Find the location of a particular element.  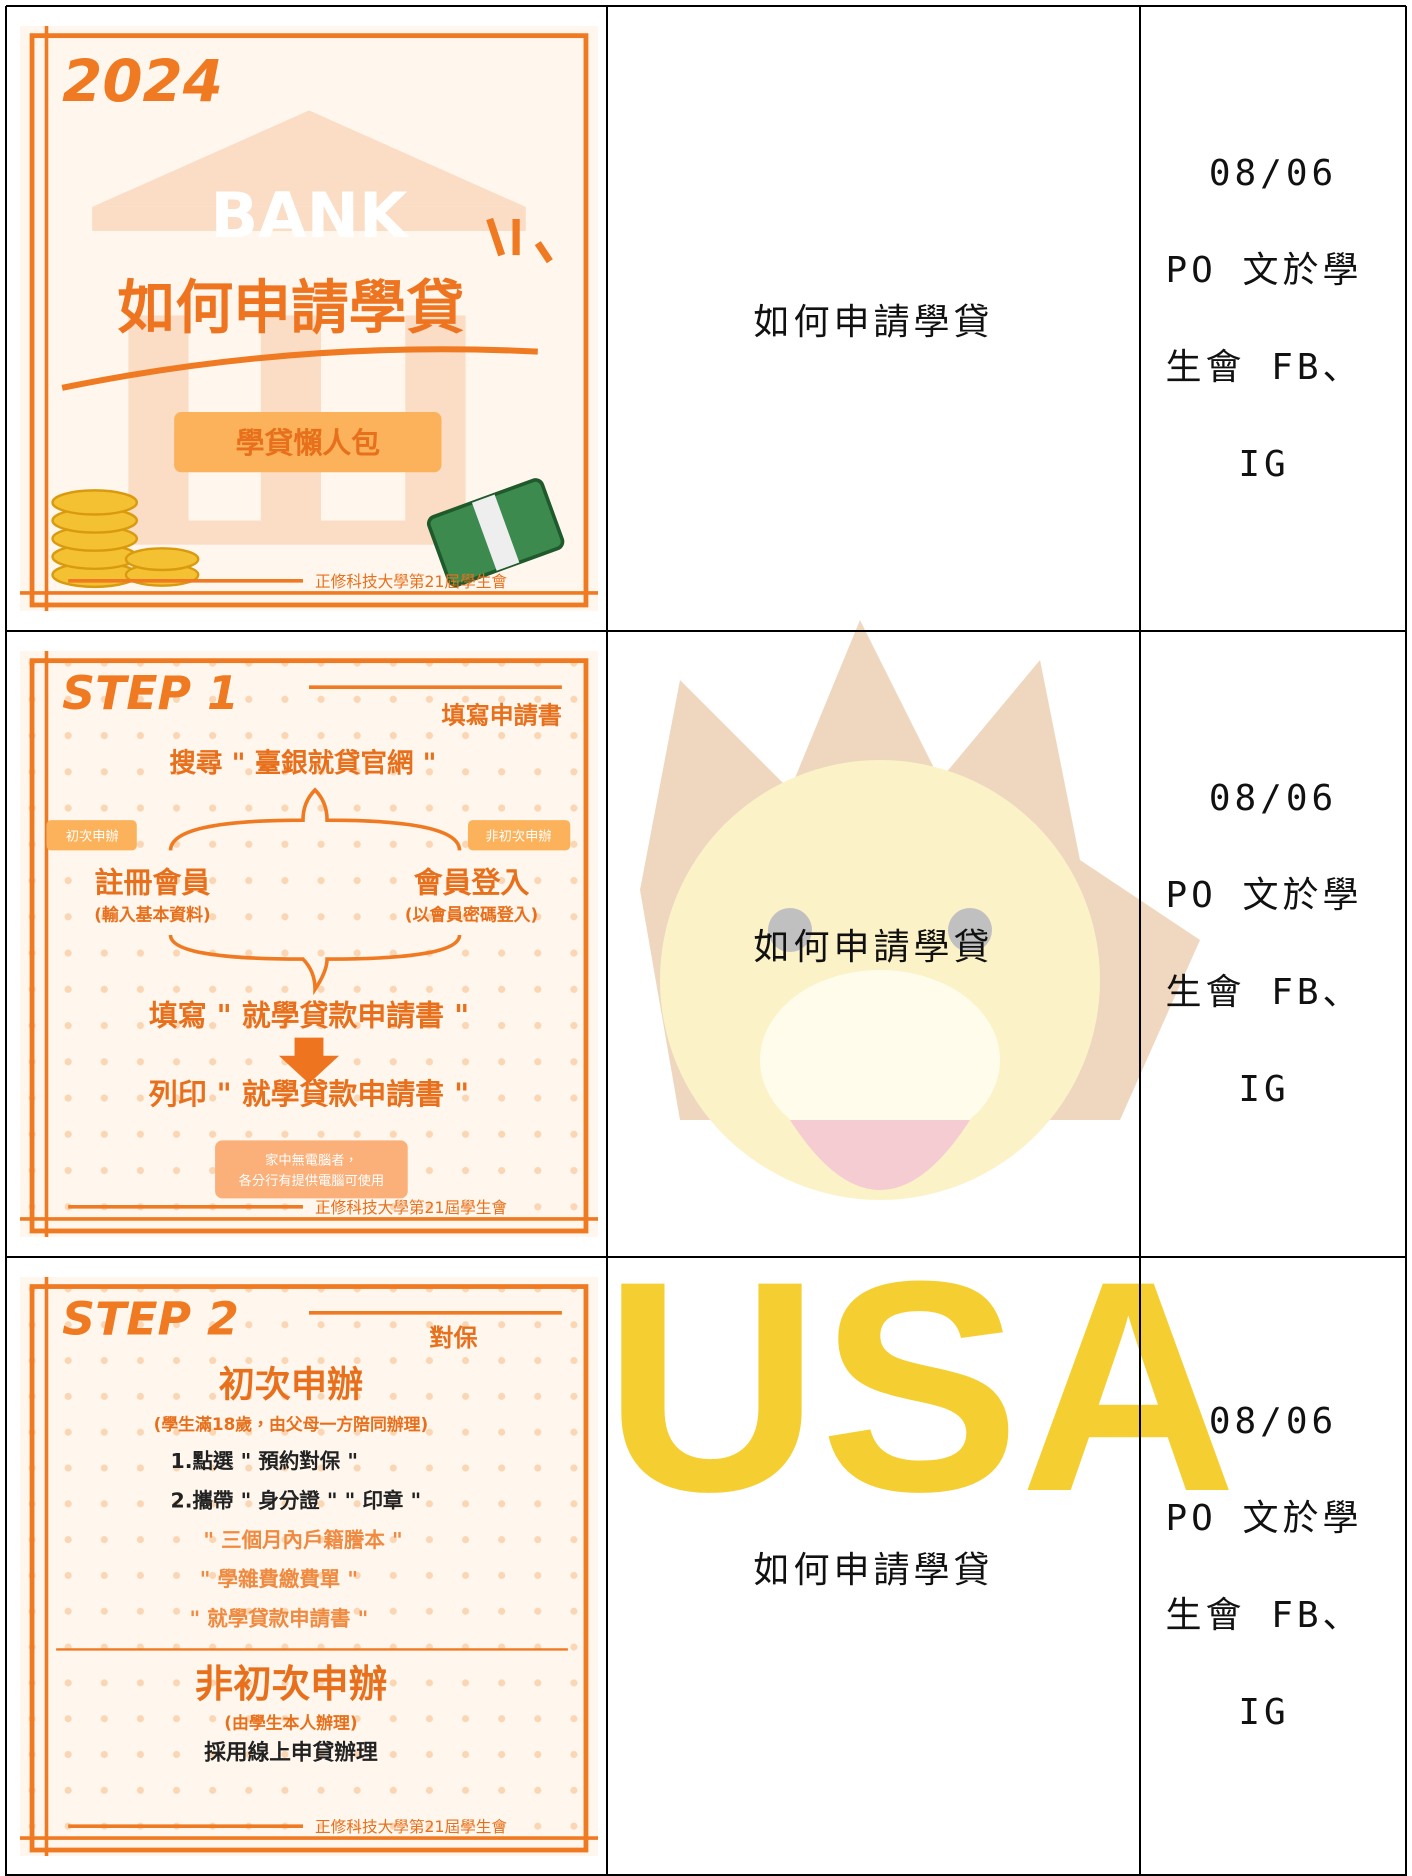

poster-tag: 初次申辦 is located at coordinates (92, 837).